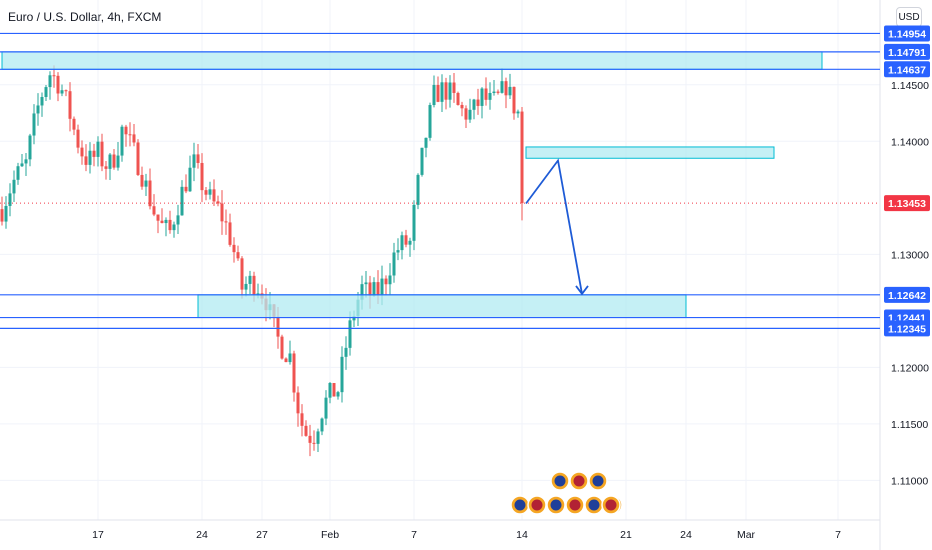 Image resolution: width=932 pixels, height=550 pixels. Describe the element at coordinates (554, 226) in the screenshot. I see `projection-arrow` at that location.